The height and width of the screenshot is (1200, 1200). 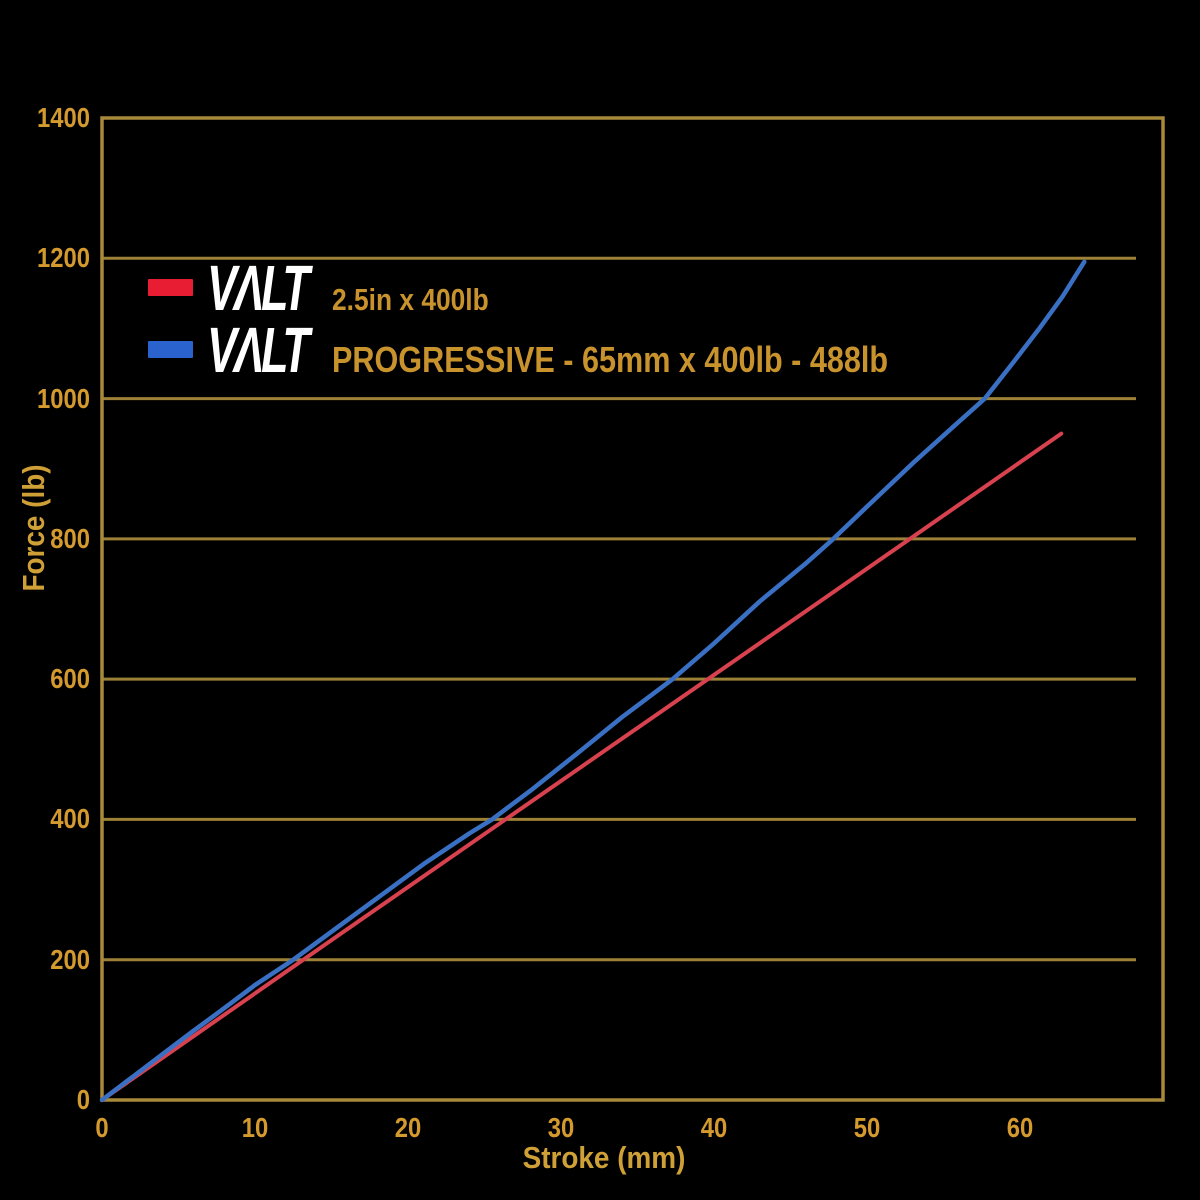 I want to click on y-axis-title: Force (lb), so click(x=33, y=528).